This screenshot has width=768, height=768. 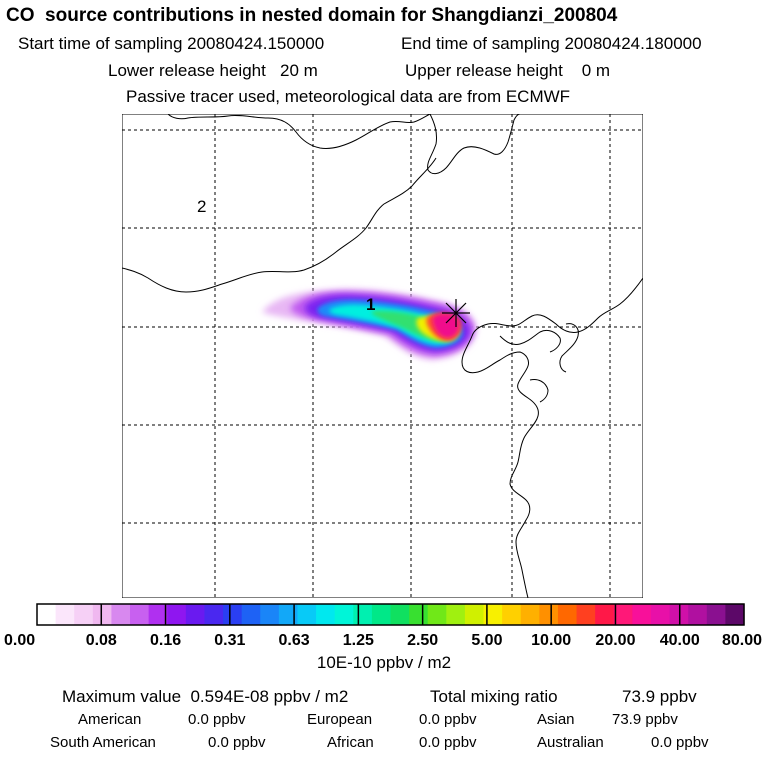 I want to click on asian-value: 73.9 ppbv, so click(x=645, y=719).